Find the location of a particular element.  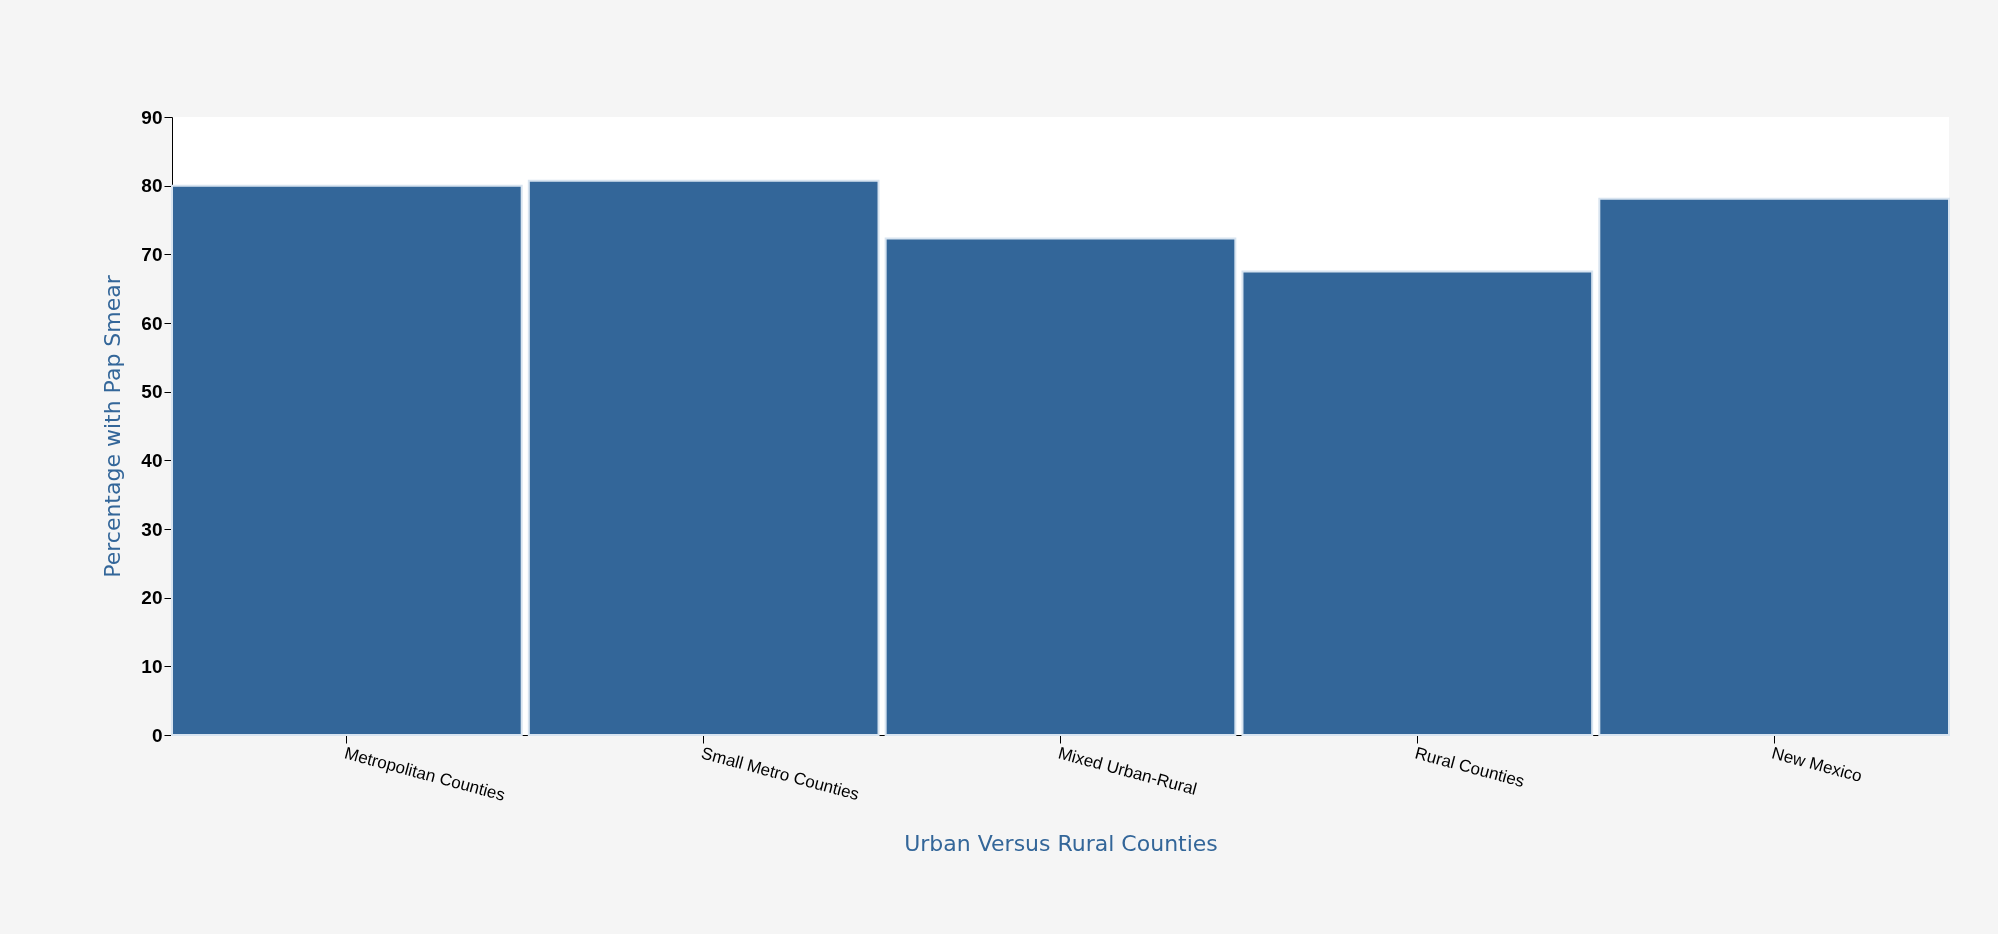

y-tick-label: 80 is located at coordinates (152, 186).